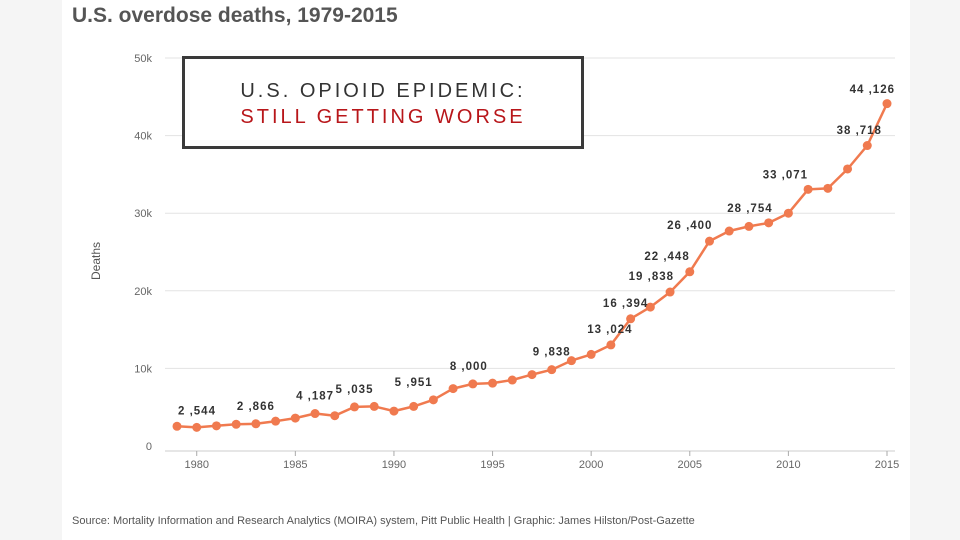 Image resolution: width=960 pixels, height=540 pixels. What do you see at coordinates (149, 447) in the screenshot?
I see `y-tick-label: 0` at bounding box center [149, 447].